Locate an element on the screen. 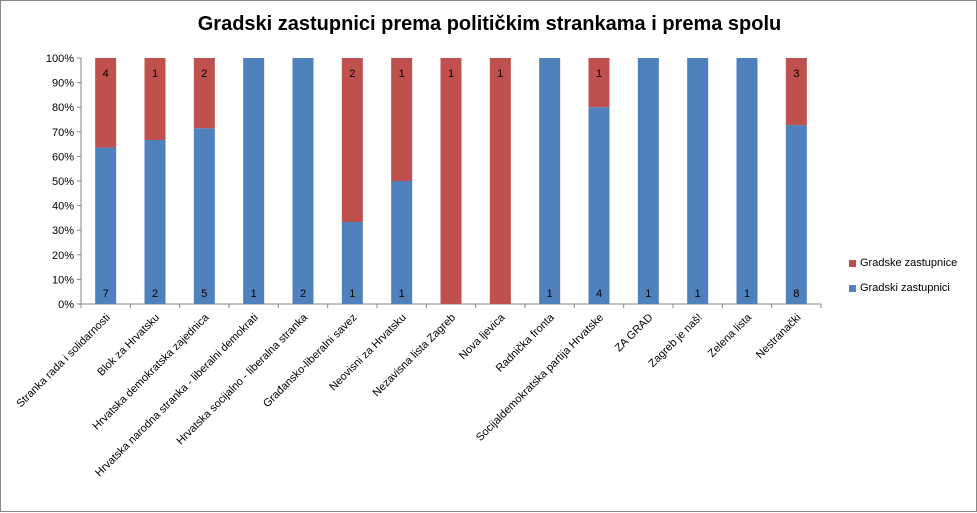 This screenshot has width=977, height=513. x-tick-label: Nestranački is located at coordinates (779, 337).